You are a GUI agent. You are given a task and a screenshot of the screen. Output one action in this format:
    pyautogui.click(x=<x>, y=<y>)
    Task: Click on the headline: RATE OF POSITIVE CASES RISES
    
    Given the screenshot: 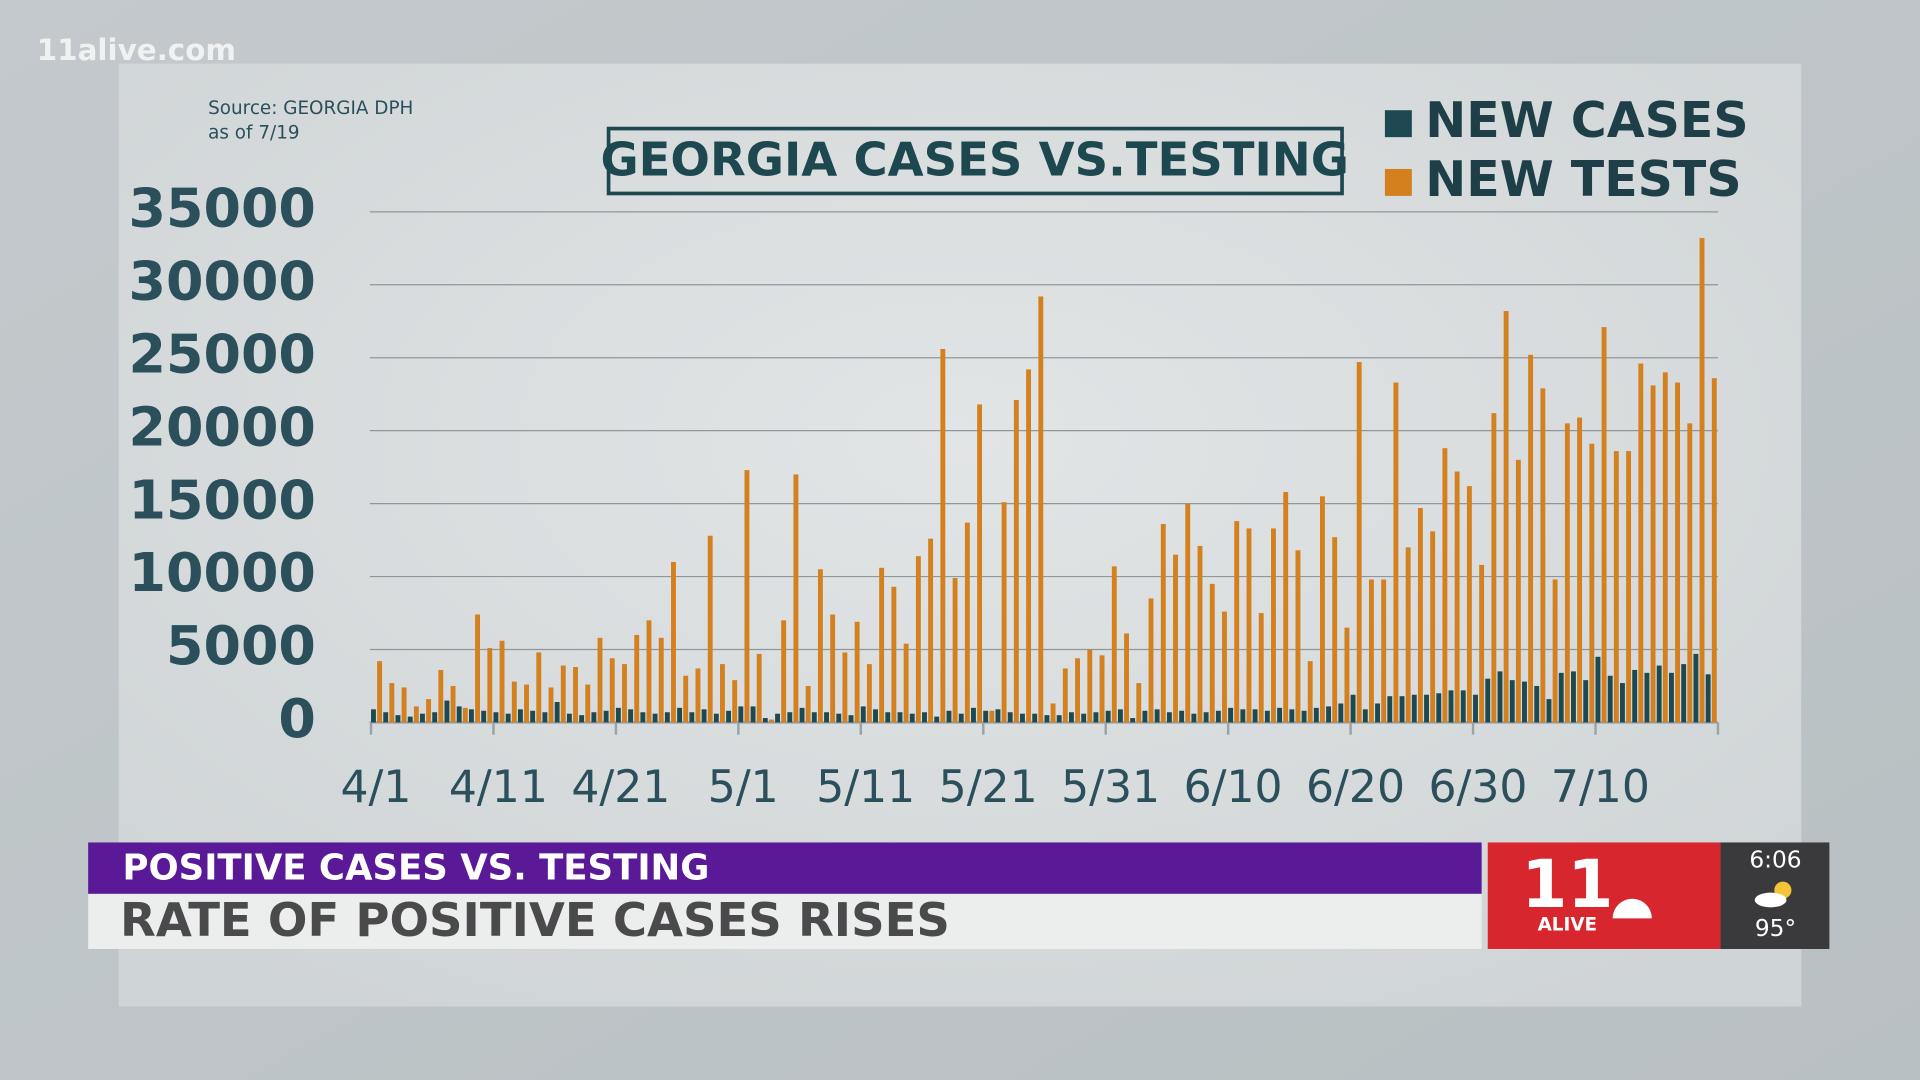 What is the action you would take?
    pyautogui.click(x=535, y=920)
    